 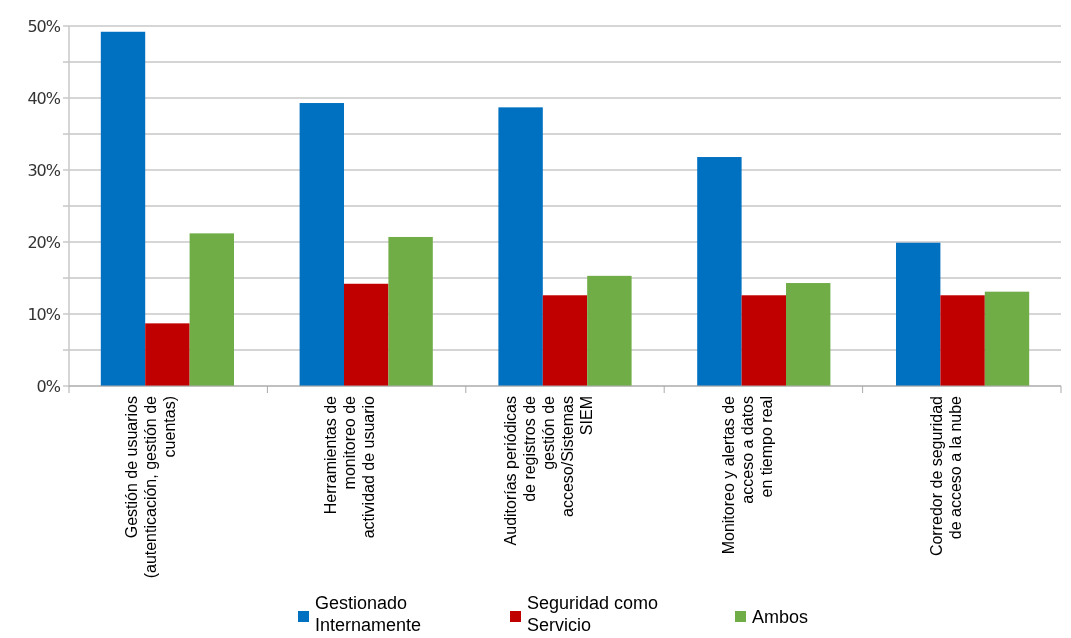 What do you see at coordinates (44, 242) in the screenshot?
I see `y-tick-label: 20%` at bounding box center [44, 242].